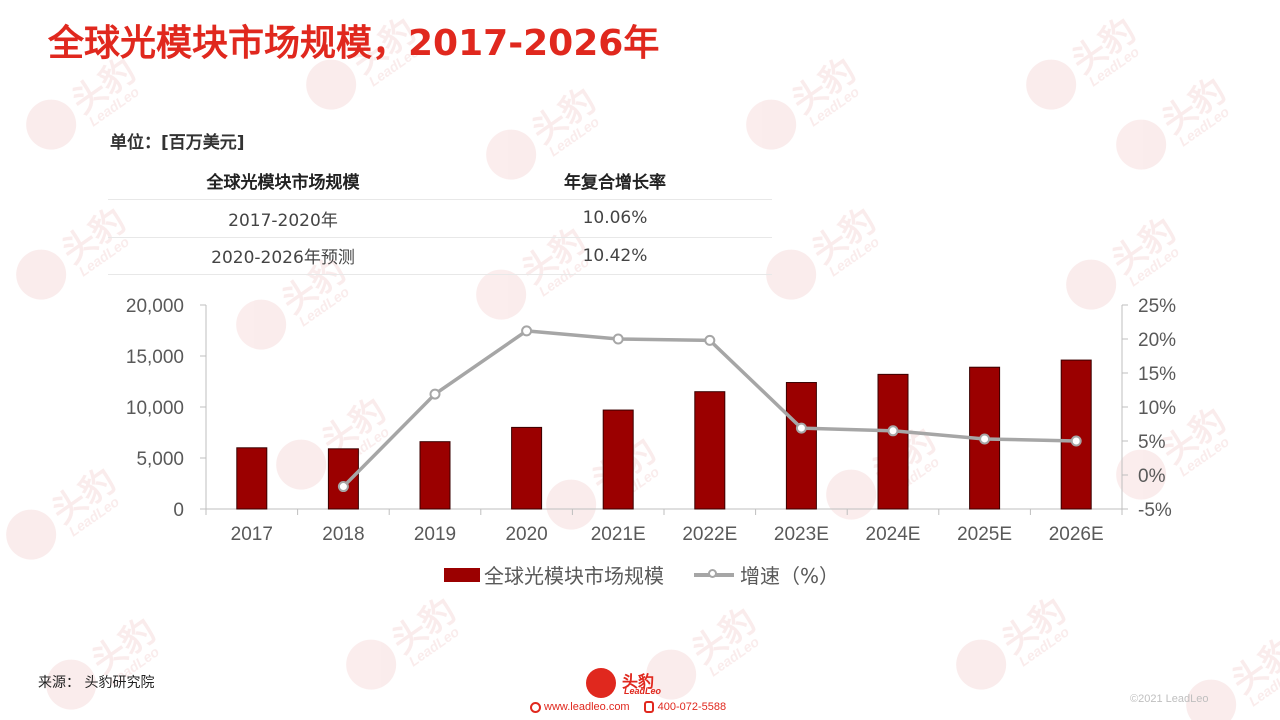 Image resolution: width=1280 pixels, height=720 pixels. I want to click on table-header-cell: 全球光模块市场规模, so click(283, 181).